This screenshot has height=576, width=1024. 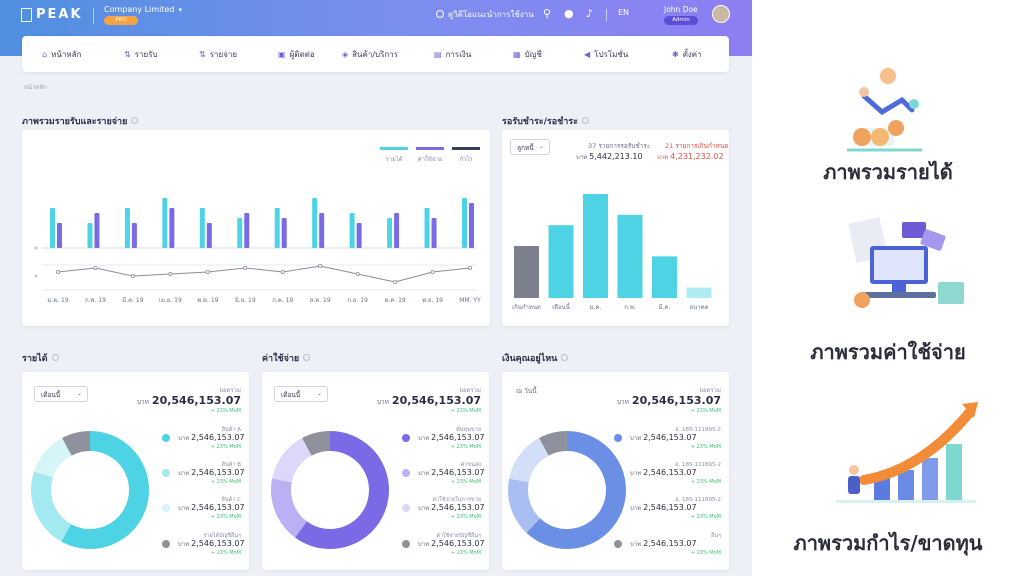 What do you see at coordinates (133, 300) in the screenshot?
I see `x-tick-label: มี.ค. 19` at bounding box center [133, 300].